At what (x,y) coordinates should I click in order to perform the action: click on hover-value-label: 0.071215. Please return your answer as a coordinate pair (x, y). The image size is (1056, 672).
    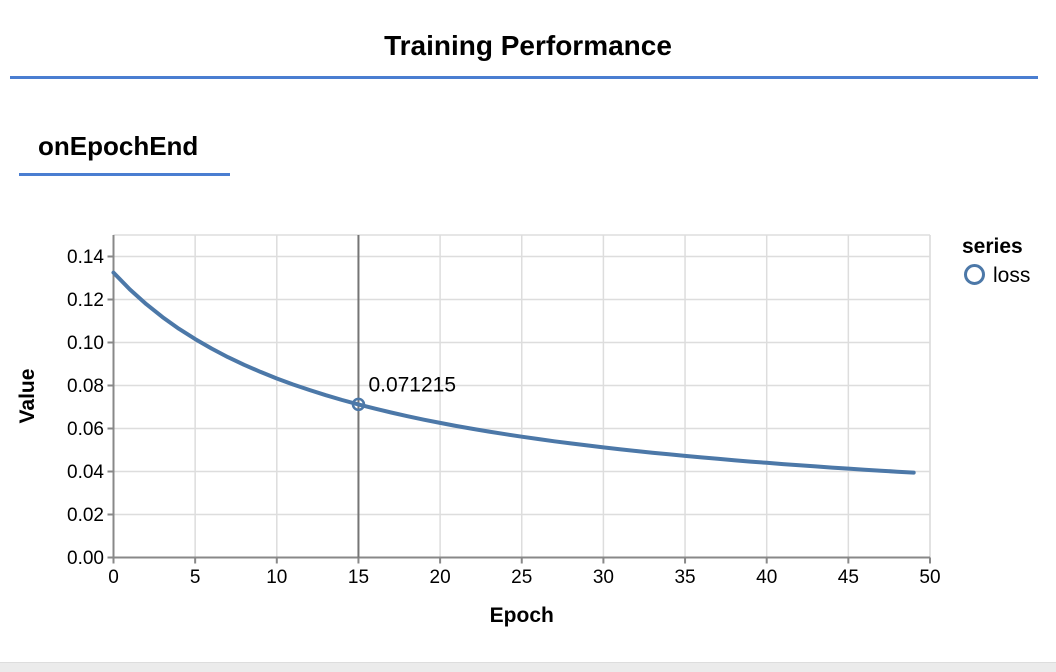
    Looking at the image, I should click on (412, 384).